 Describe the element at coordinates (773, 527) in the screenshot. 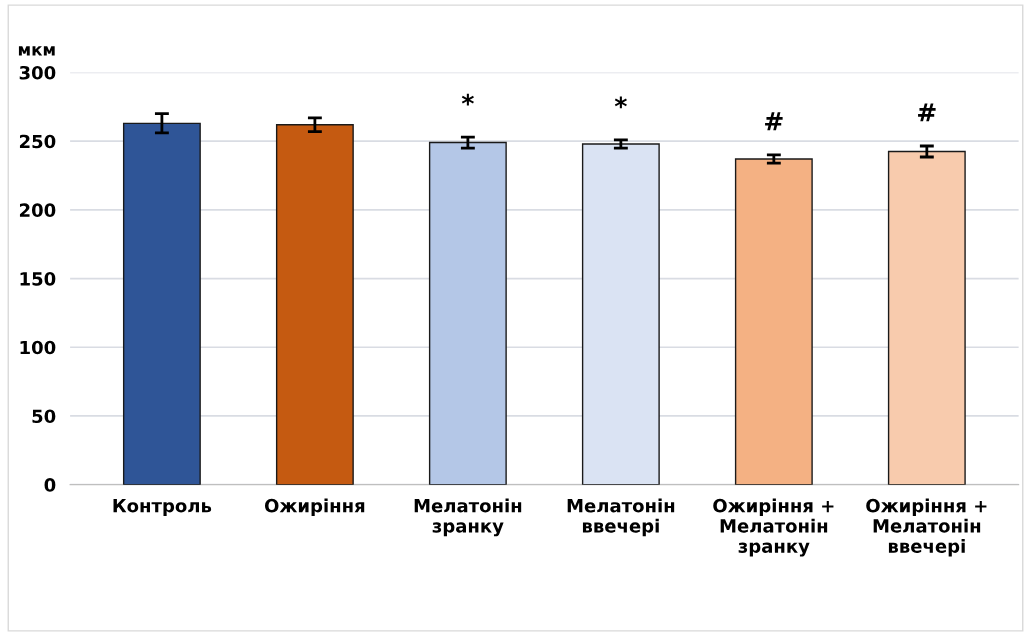

I see `x-tick-label: Ожиріння + Мелатонін зранку` at that location.